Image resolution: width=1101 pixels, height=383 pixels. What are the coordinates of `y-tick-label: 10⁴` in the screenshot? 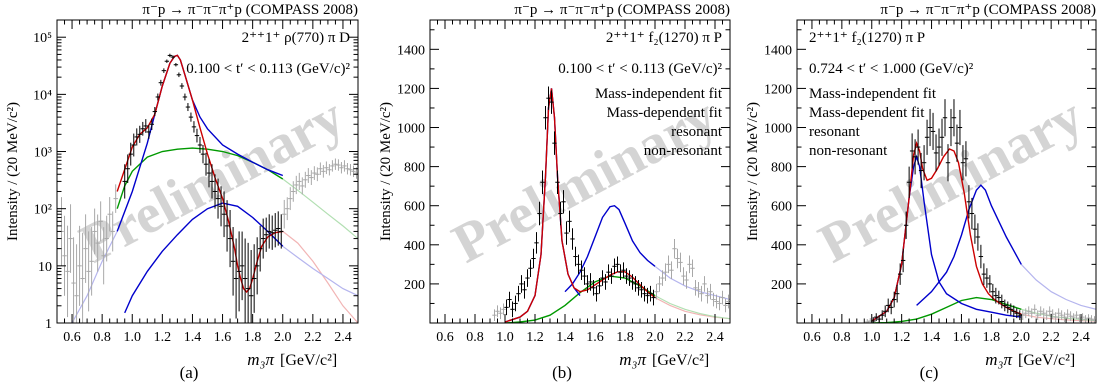 It's located at (42, 95).